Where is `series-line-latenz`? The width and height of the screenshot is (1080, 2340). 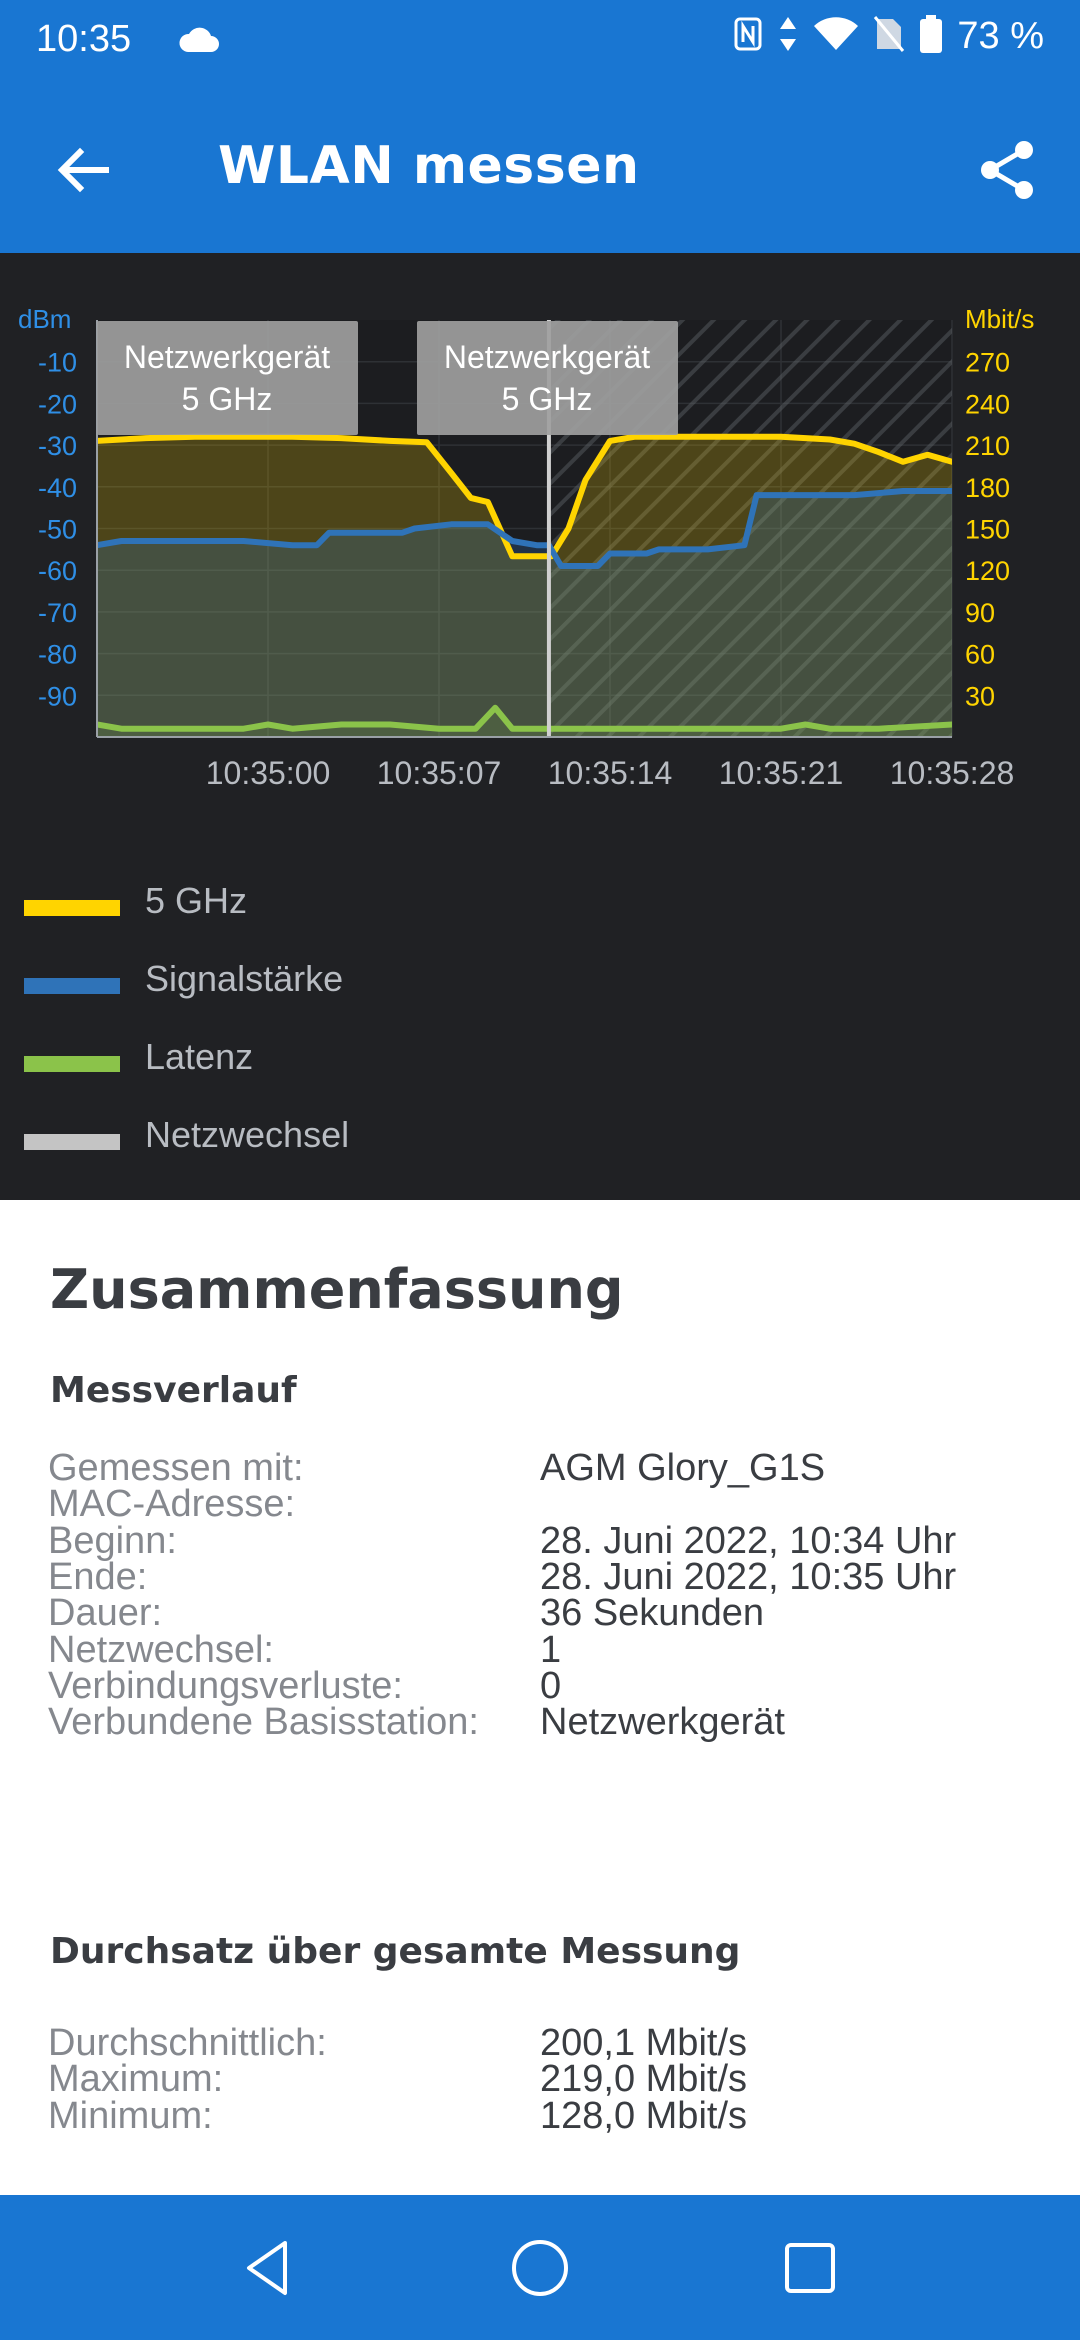 series-line-latenz is located at coordinates (524, 718).